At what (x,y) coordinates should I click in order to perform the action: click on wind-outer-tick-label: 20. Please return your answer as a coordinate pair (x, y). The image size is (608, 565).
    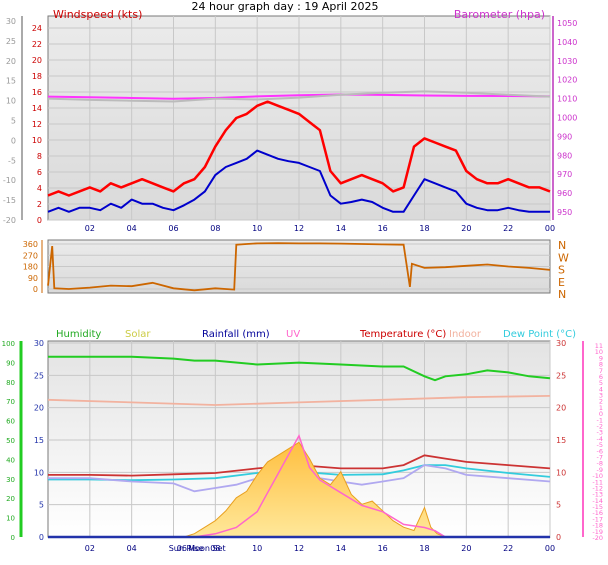
    Looking at the image, I should click on (11, 61).